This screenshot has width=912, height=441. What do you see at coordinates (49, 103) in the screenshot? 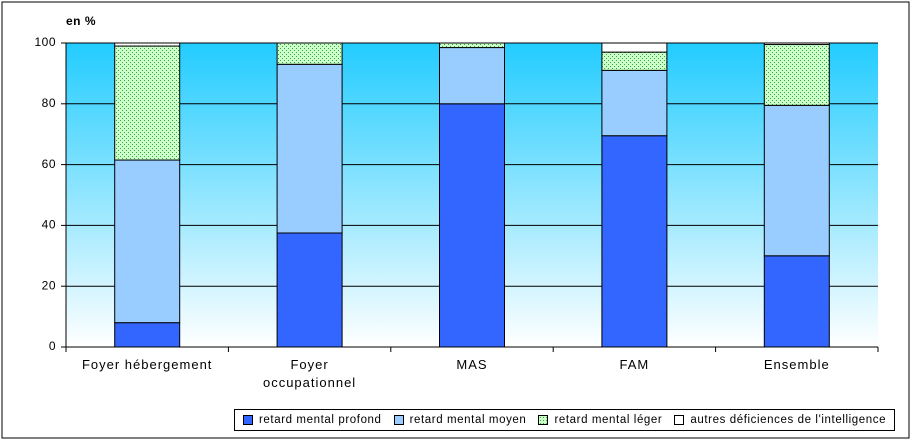
I see `y-tick-label: 80` at bounding box center [49, 103].